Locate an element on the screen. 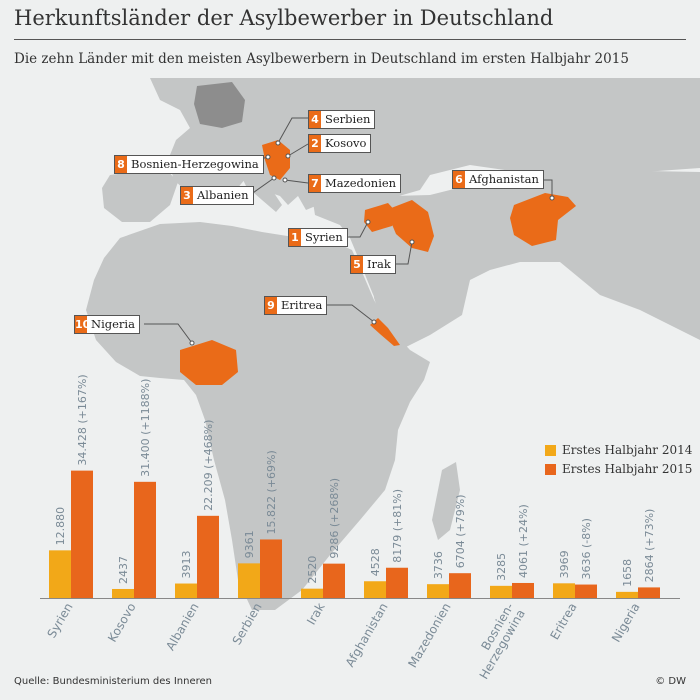  callout-bosnien-herzegowina: 8 Bosnien-Herzegowina is located at coordinates (189, 164).